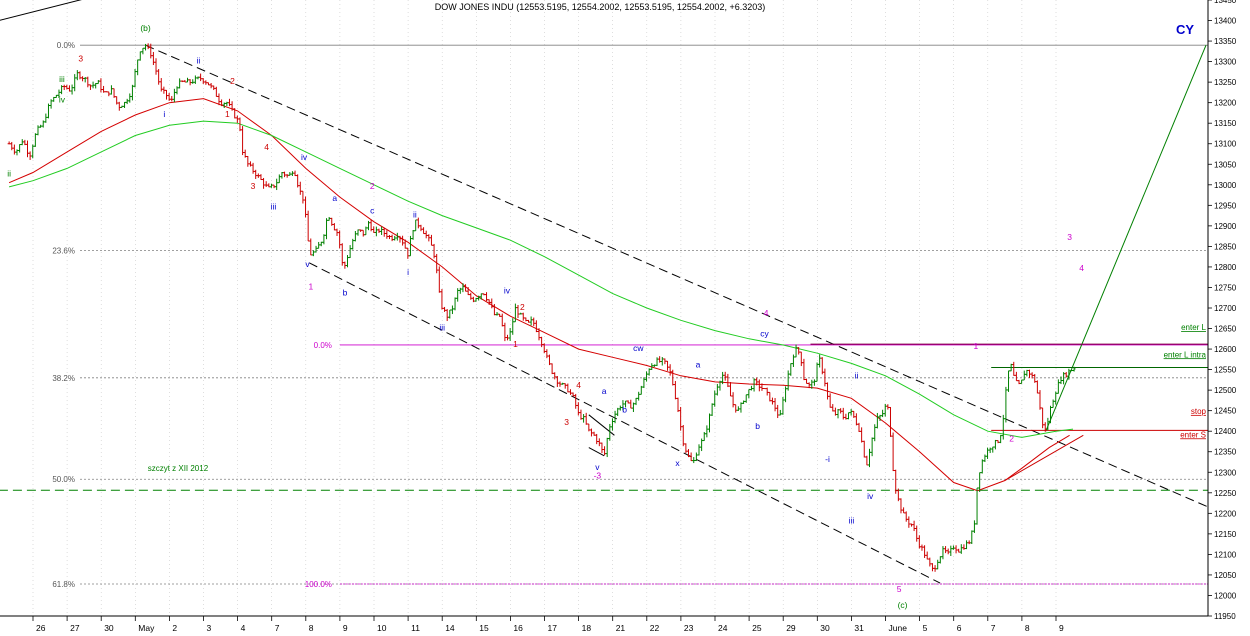  What do you see at coordinates (1225, 472) in the screenshot?
I see `y-tick-label: 12300` at bounding box center [1225, 472].